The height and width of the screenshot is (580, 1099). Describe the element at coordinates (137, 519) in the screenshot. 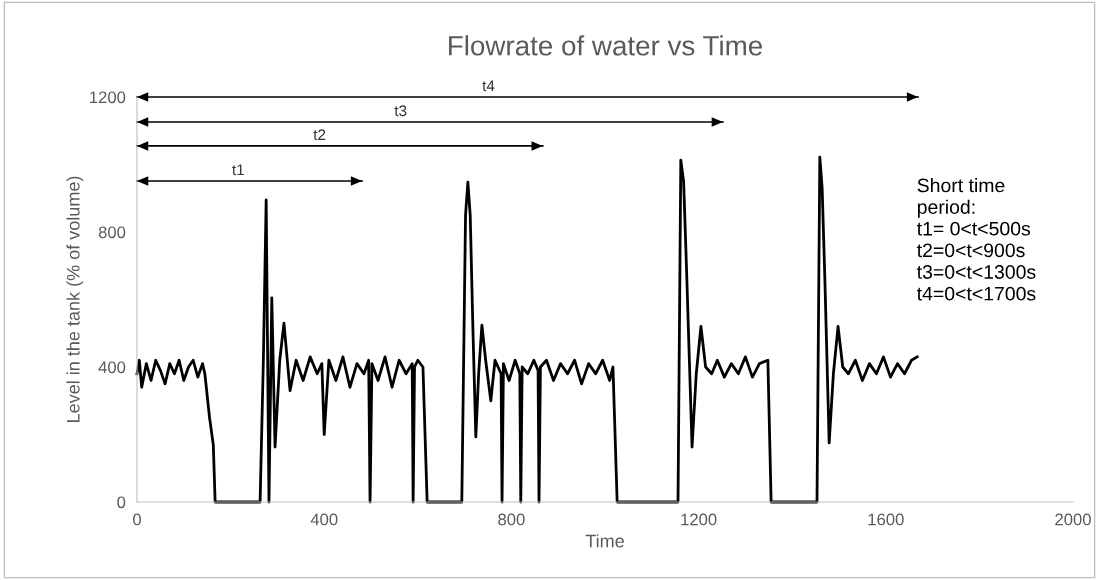

I see `x-tick-label: 0` at that location.